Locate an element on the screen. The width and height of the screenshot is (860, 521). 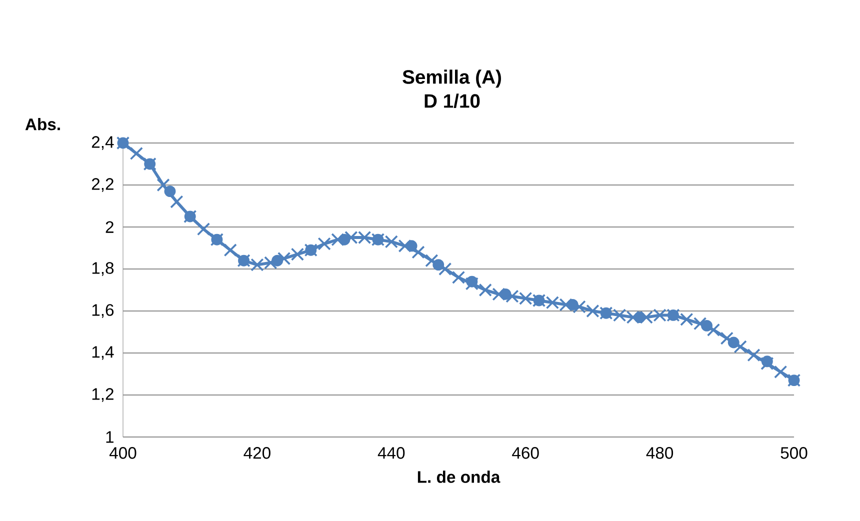
x-tick-label: 480 is located at coordinates (660, 453).